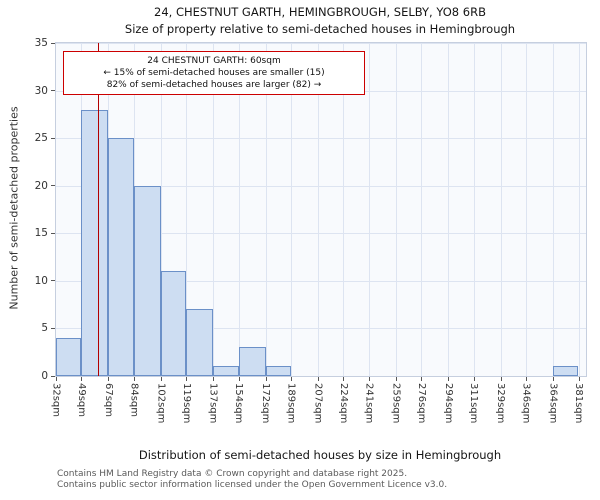 The width and height of the screenshot is (600, 500). I want to click on x-tick-label: 259sqm, so click(396, 403).